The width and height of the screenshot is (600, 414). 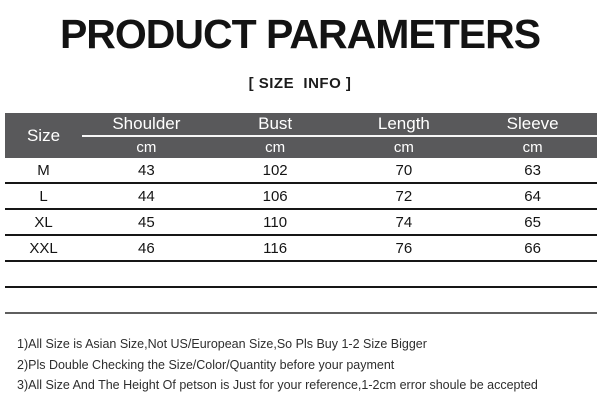 What do you see at coordinates (146, 123) in the screenshot?
I see `header-cell-shoulder: Shoulder` at bounding box center [146, 123].